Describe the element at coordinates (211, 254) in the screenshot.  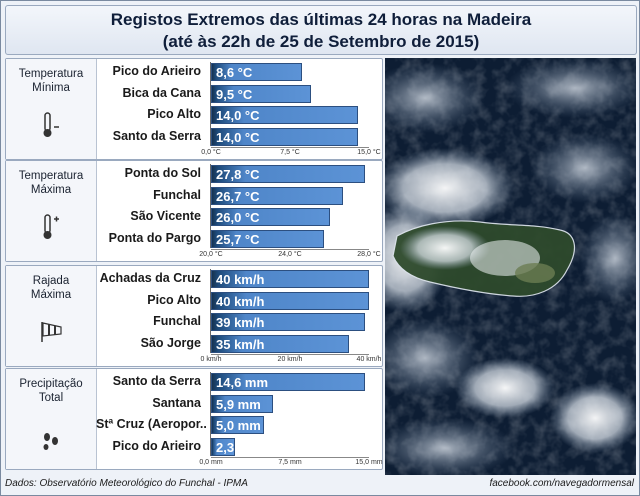
I see `x-tick-label: 20,0 °C` at that location.